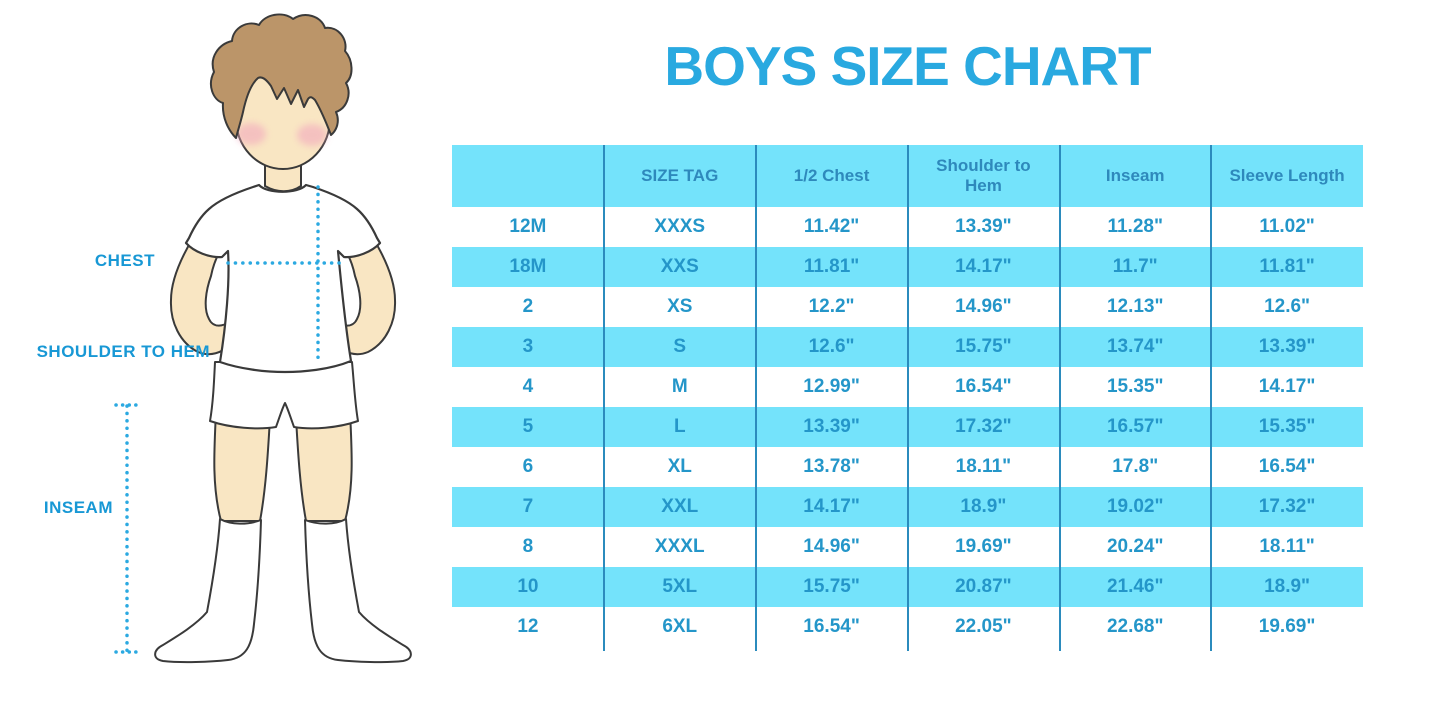 This screenshot has width=1445, height=723. I want to click on table-cell: 22.05", so click(983, 626).